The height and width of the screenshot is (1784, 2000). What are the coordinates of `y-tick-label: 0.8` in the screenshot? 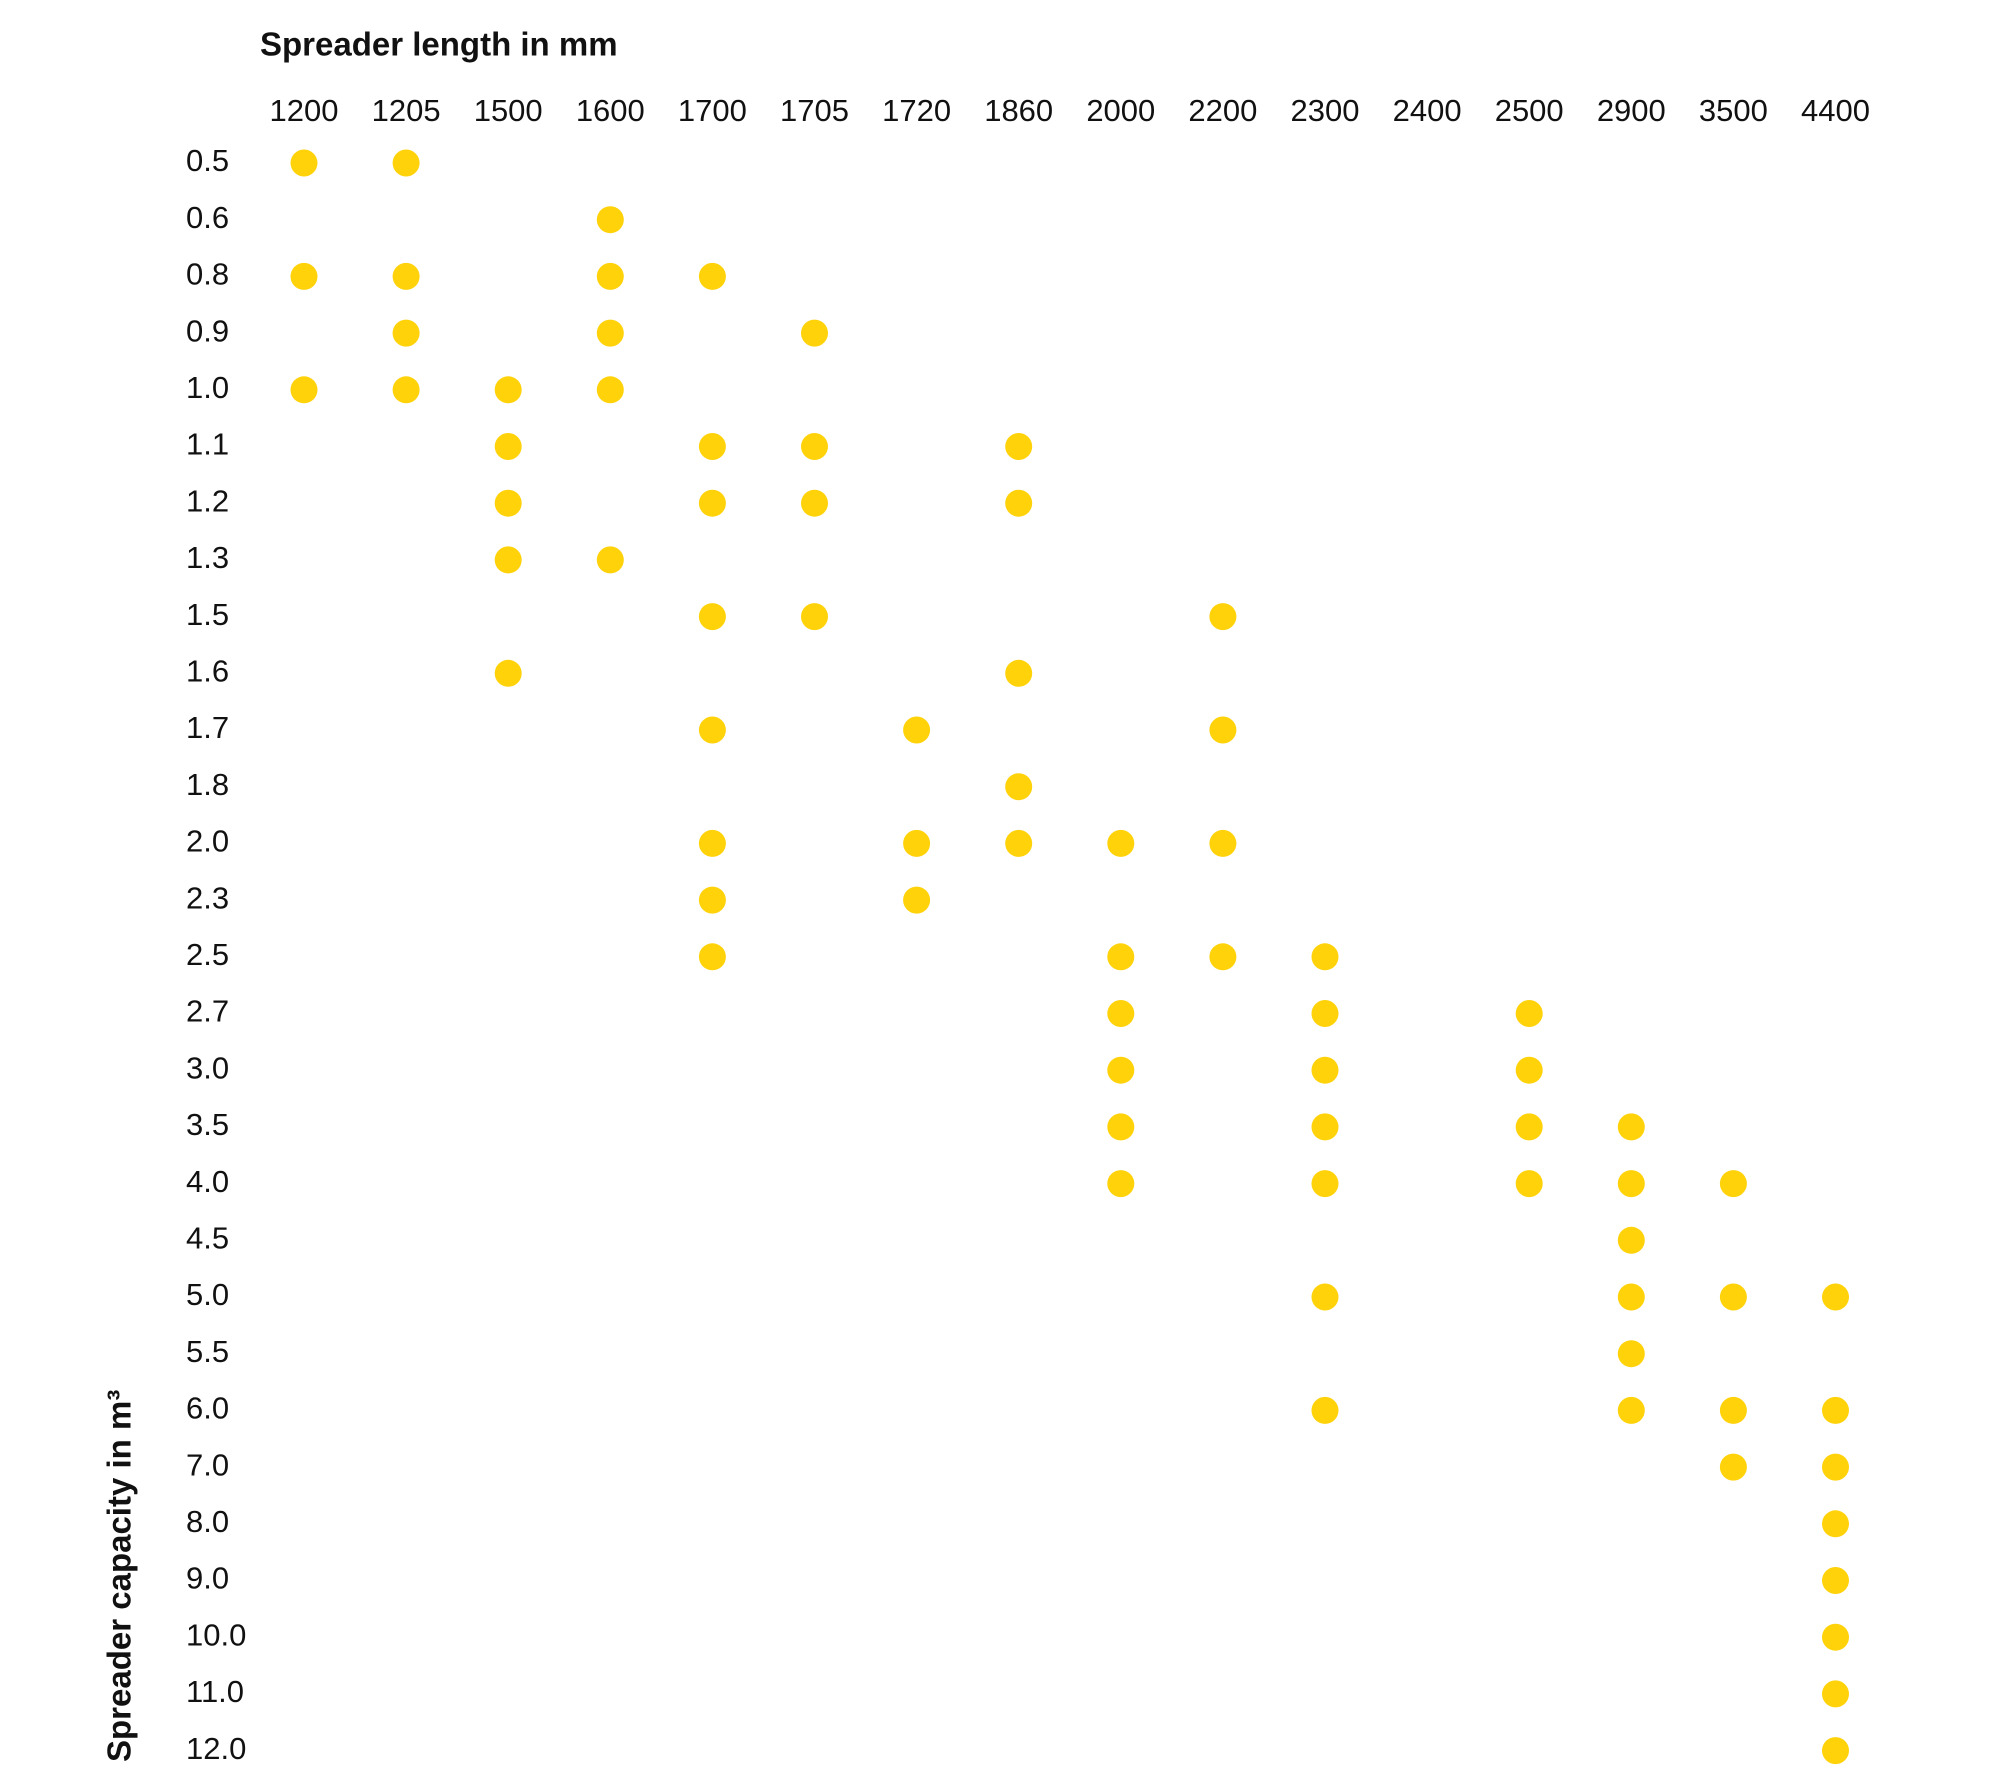 It's located at (207, 274).